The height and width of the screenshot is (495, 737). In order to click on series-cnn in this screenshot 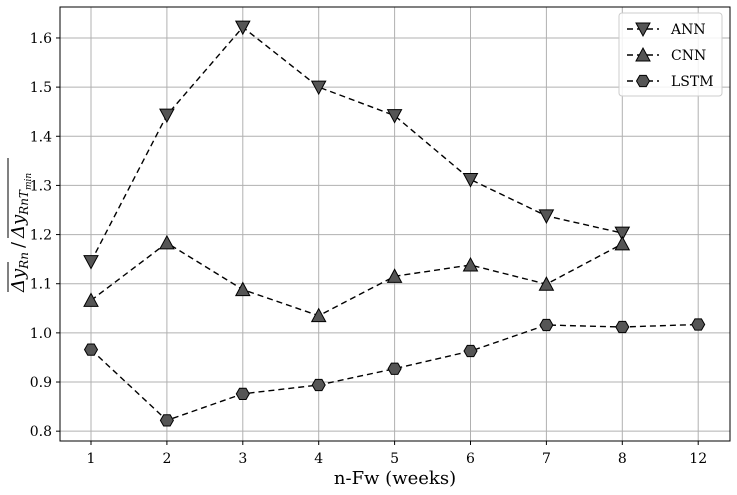, I will do `click(357, 278)`.